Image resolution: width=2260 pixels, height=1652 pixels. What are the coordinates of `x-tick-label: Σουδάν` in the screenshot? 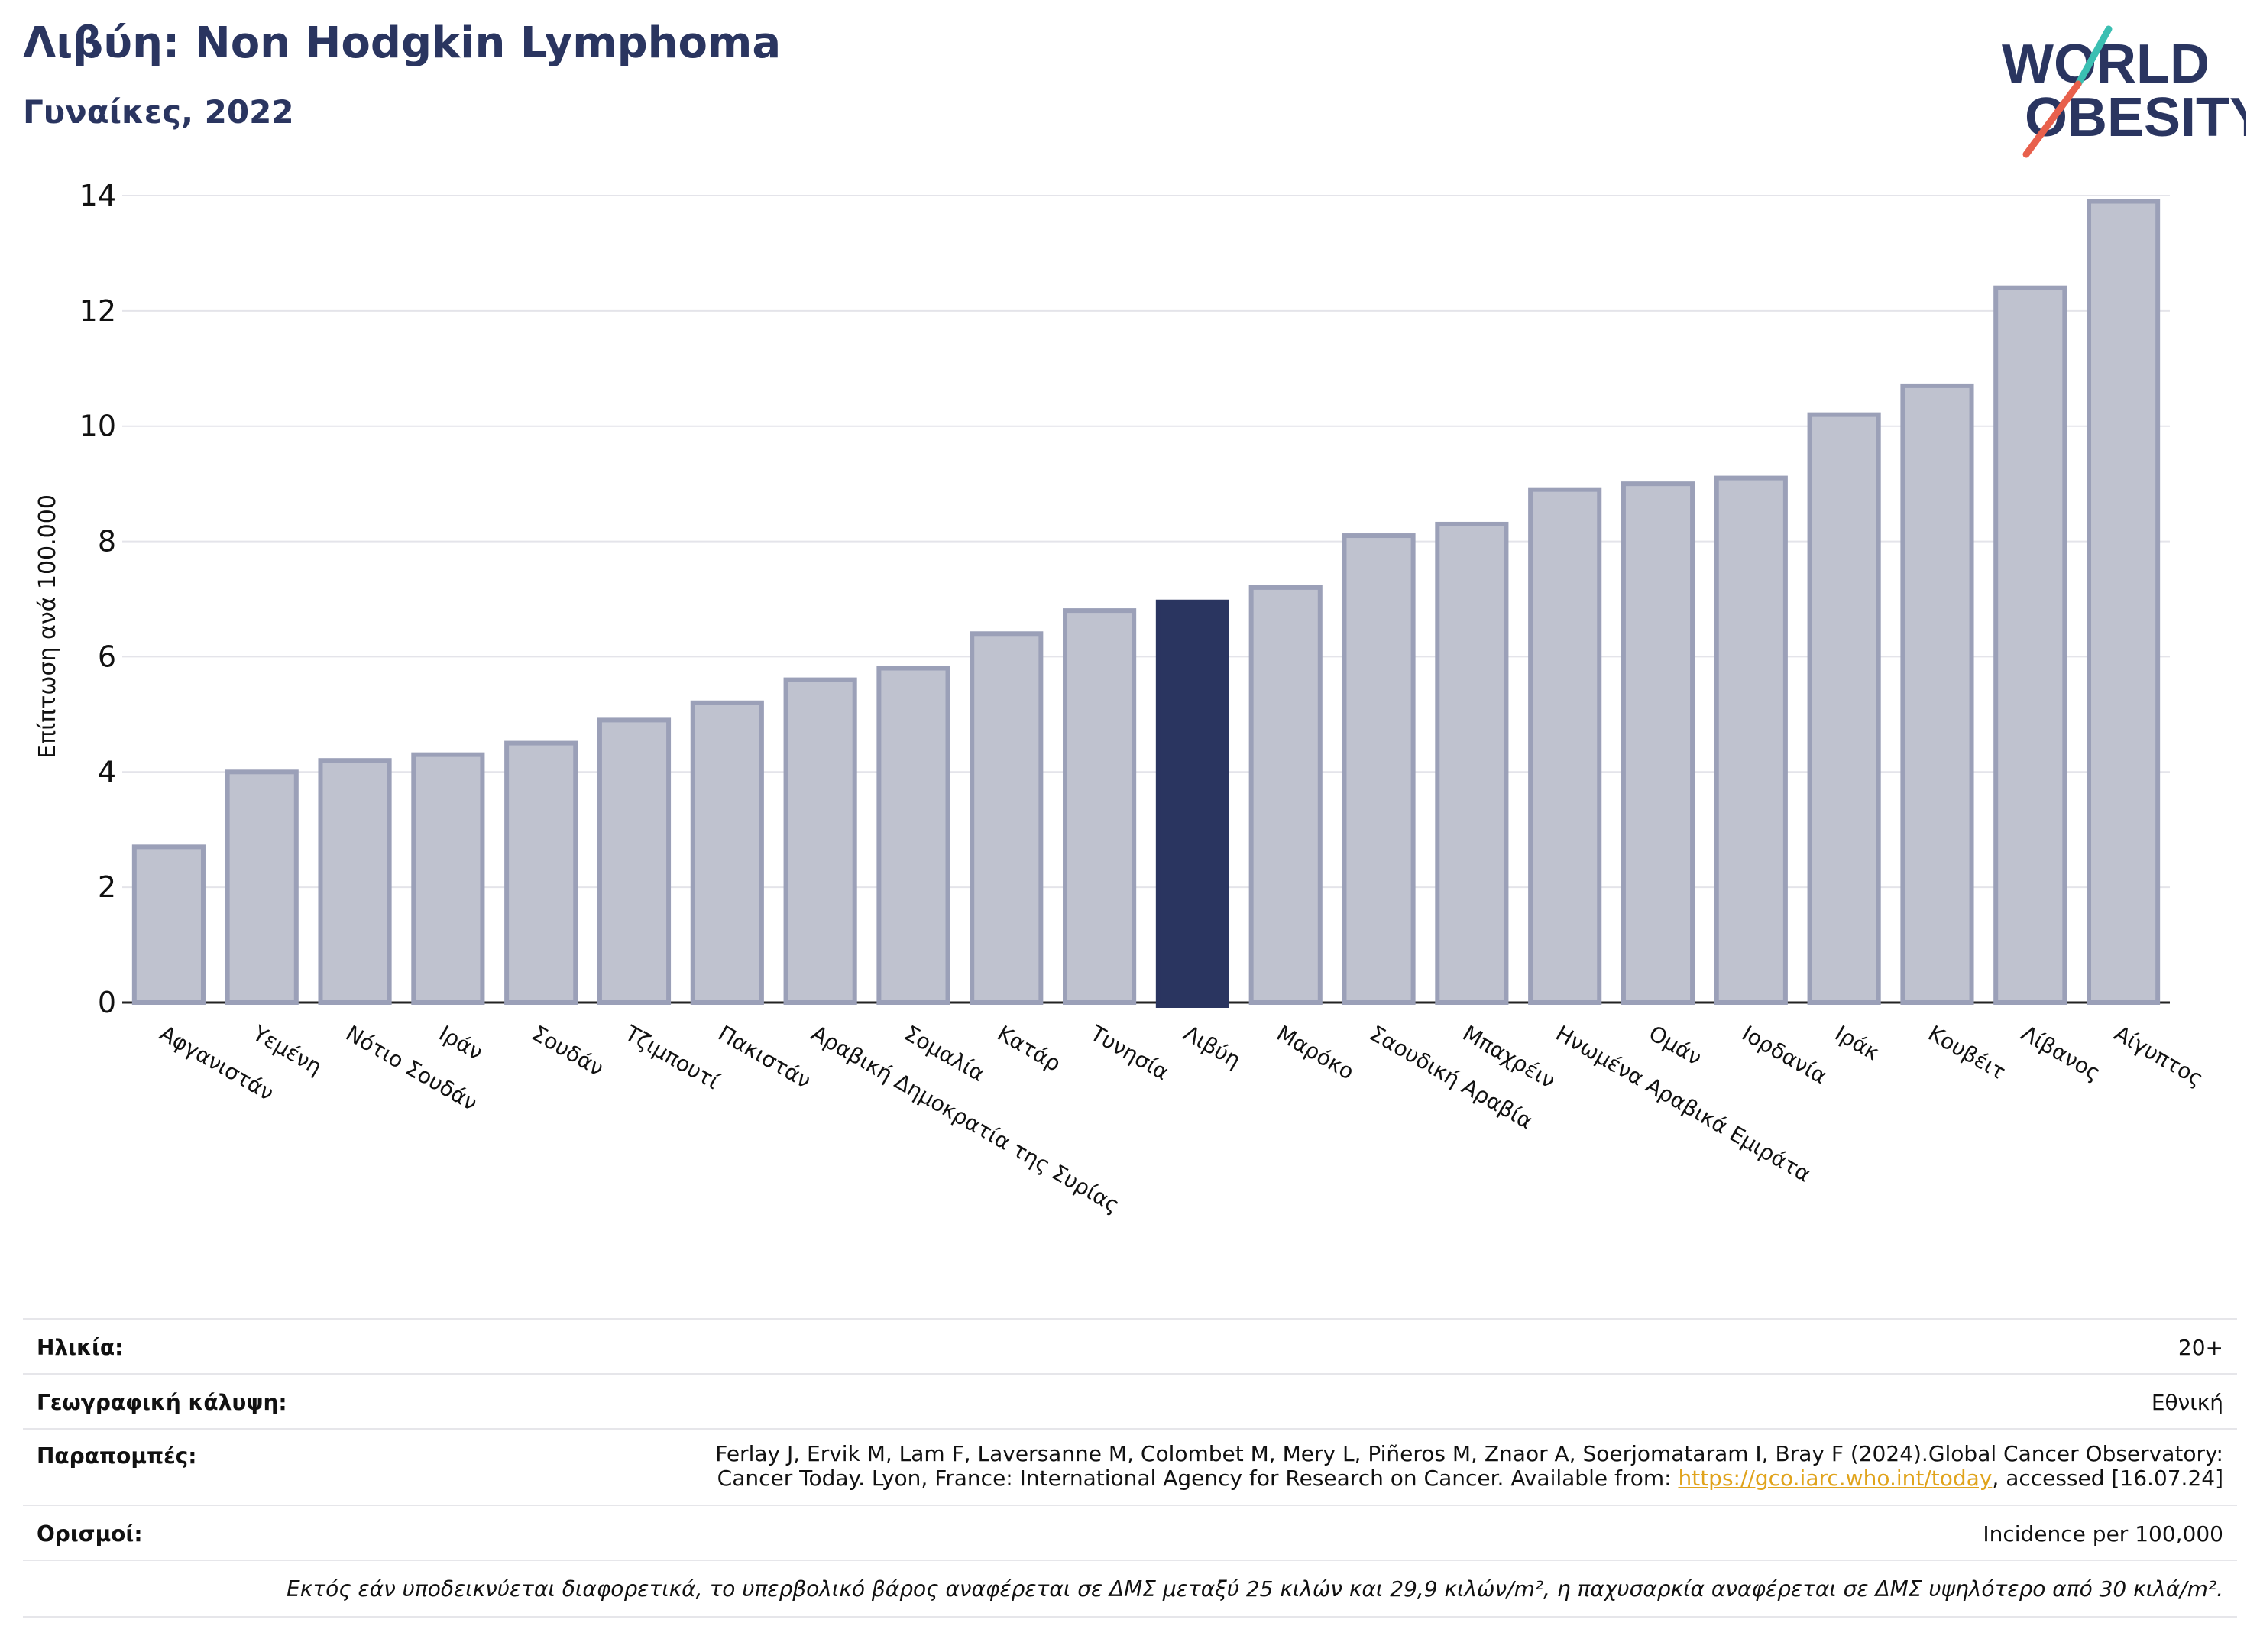 It's located at (568, 1050).